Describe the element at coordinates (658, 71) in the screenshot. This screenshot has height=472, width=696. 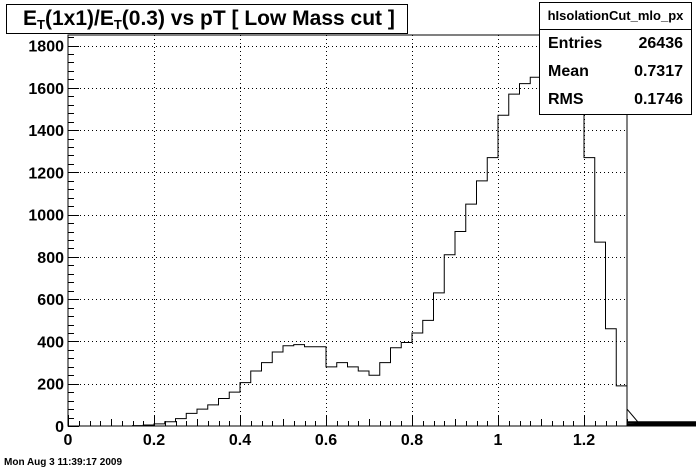
I see `stats-value: 0.7317` at that location.